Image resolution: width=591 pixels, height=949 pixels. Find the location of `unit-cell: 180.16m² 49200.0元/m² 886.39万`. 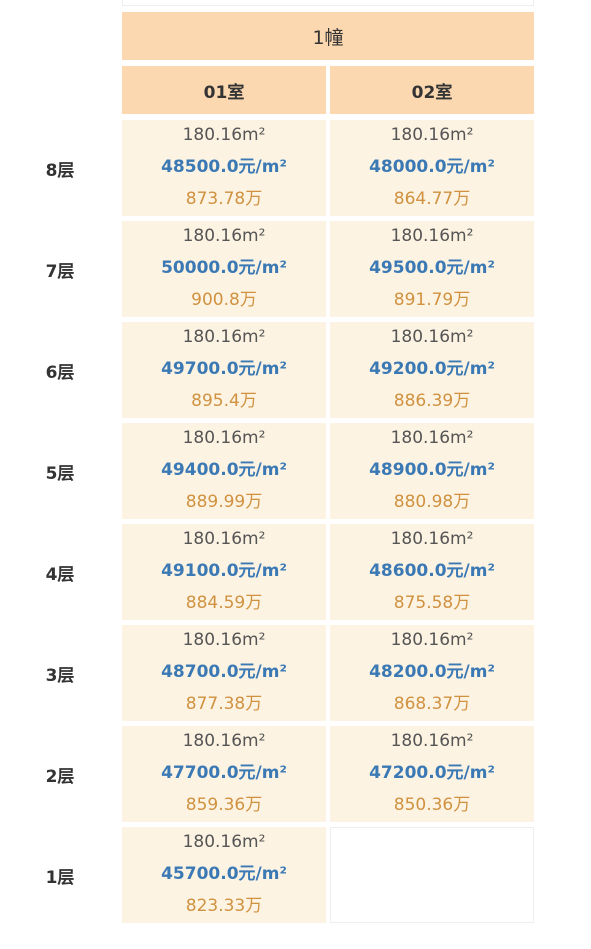

unit-cell: 180.16m² 49200.0元/m² 886.39万 is located at coordinates (432, 370).